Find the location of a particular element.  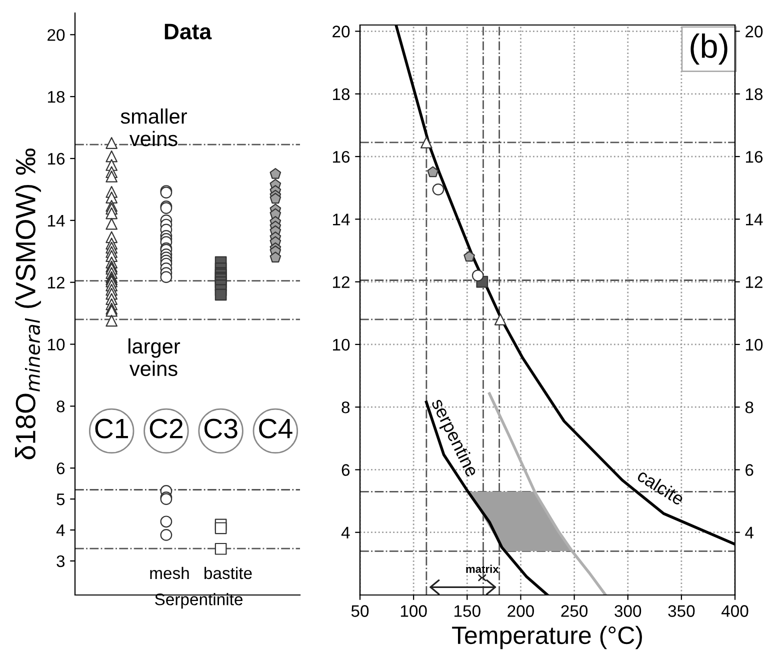

annotation: (b) is located at coordinates (709, 49).